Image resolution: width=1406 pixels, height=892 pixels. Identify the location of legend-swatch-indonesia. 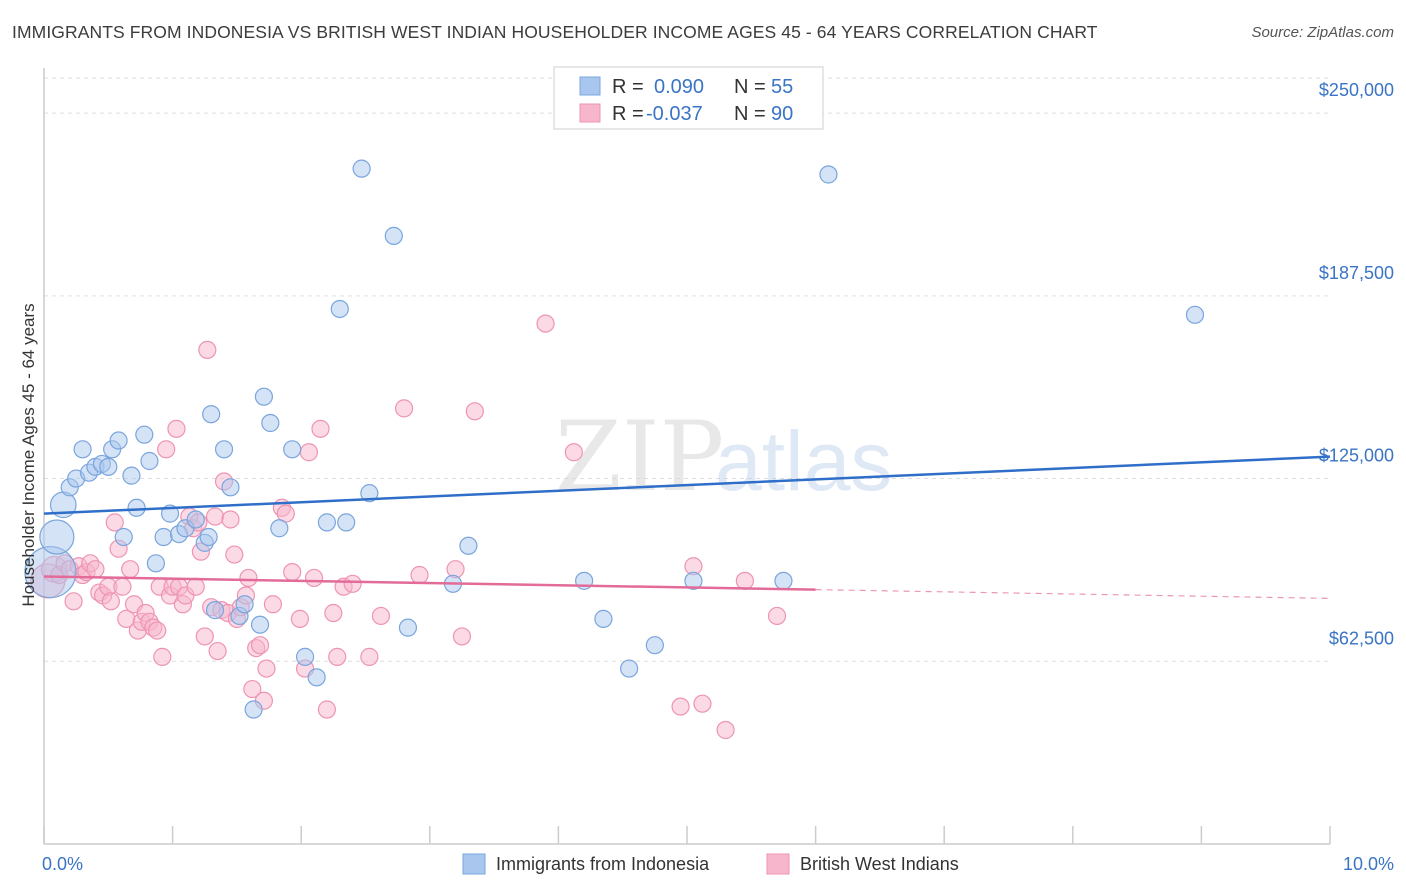
(590, 86).